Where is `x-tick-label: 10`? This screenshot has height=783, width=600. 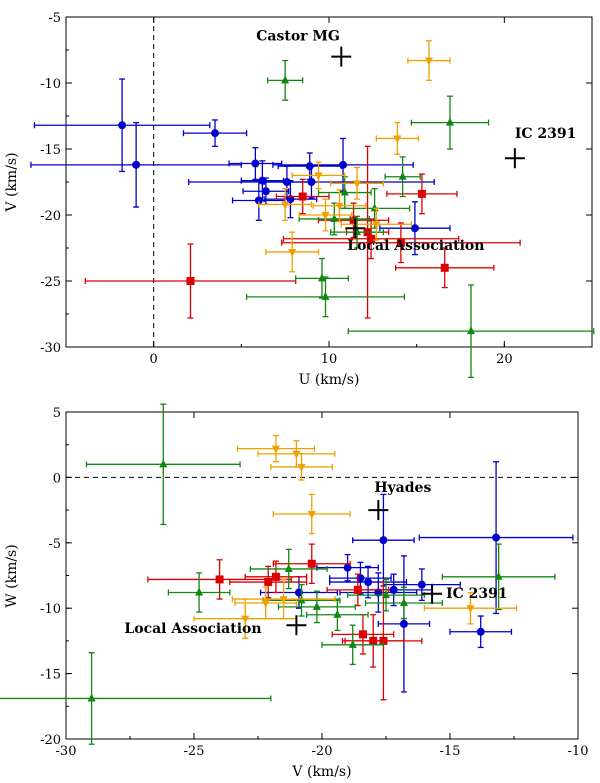 x-tick-label: 10 is located at coordinates (329, 359).